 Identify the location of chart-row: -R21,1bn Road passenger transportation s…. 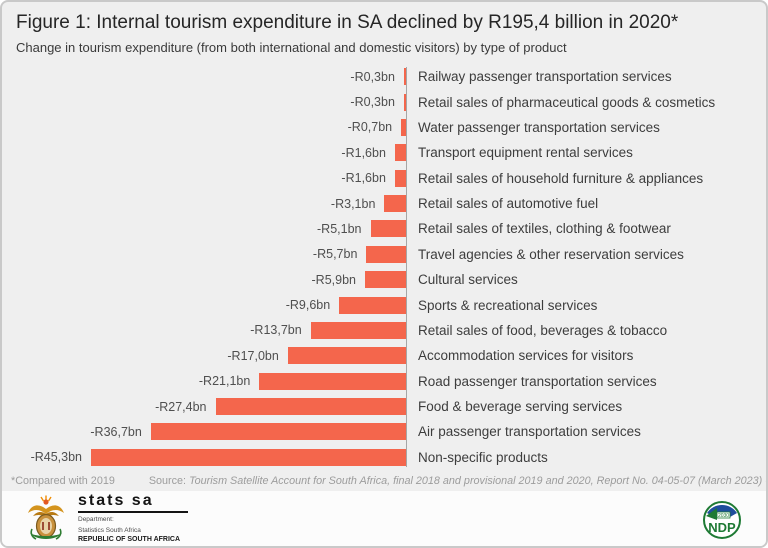
(384, 381).